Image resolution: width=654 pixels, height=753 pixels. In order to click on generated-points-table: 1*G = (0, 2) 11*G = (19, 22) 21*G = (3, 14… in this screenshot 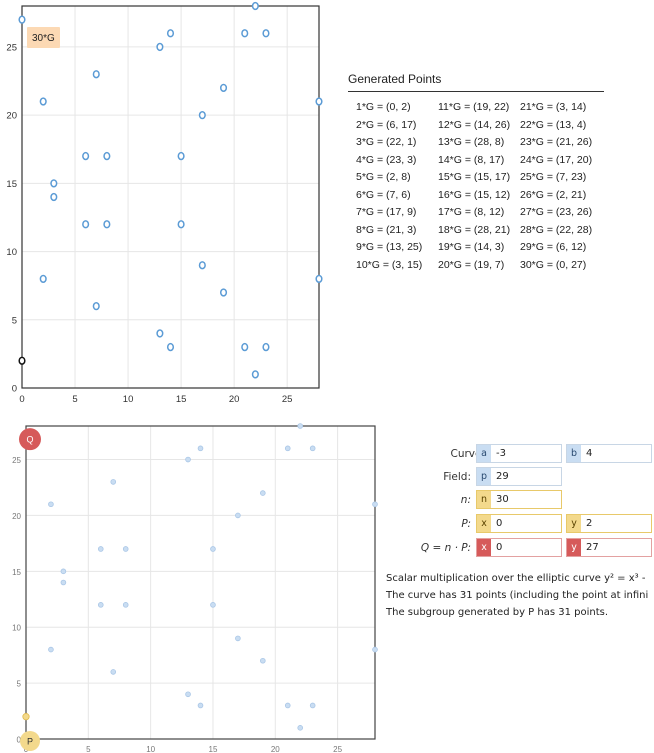, I will do `click(483, 186)`.